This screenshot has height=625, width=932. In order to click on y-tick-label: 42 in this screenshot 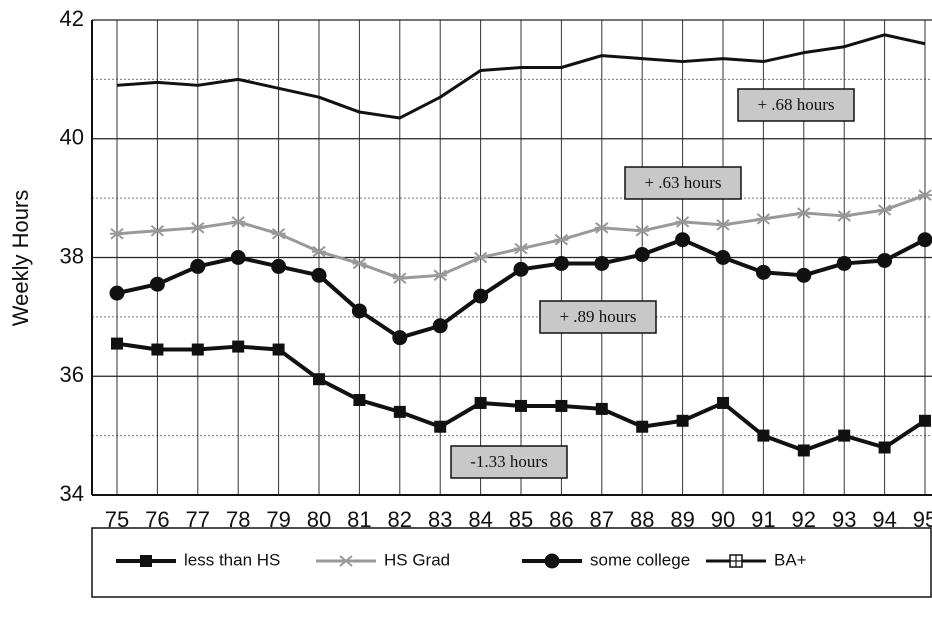, I will do `click(72, 18)`.